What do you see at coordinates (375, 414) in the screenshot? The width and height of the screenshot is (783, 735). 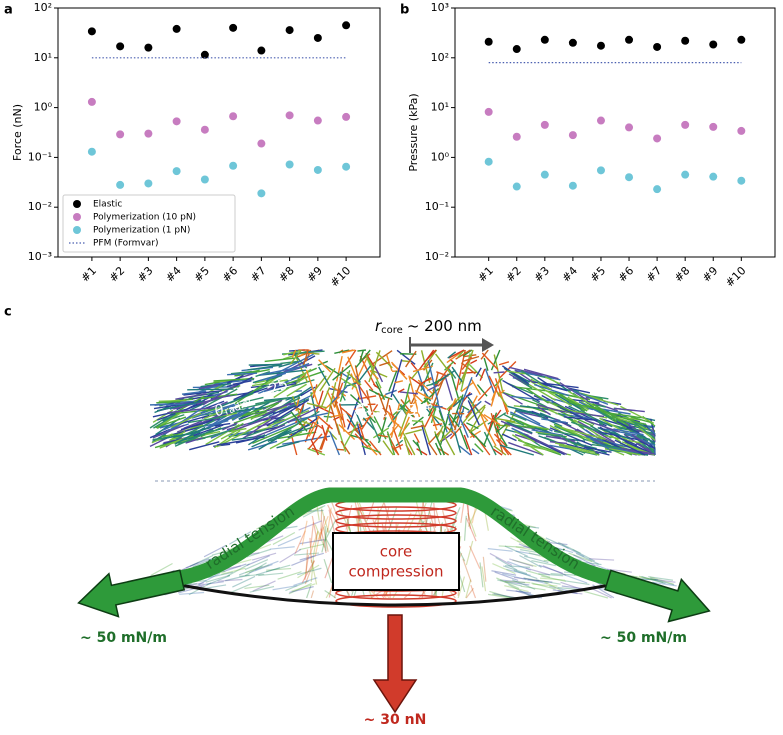 I see `subscript: core` at bounding box center [375, 414].